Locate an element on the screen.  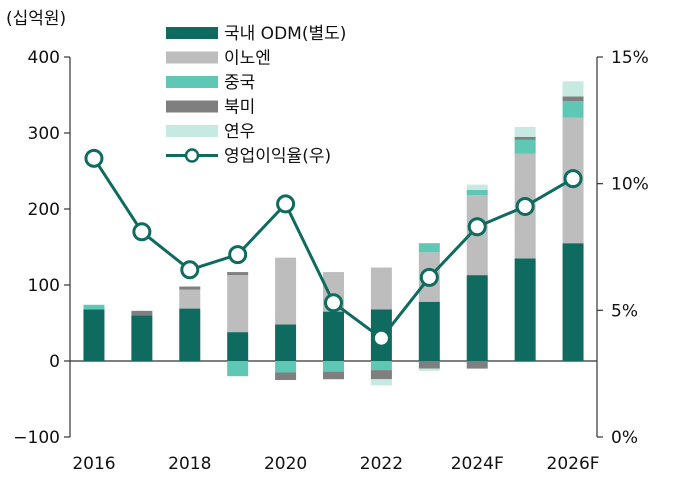
x-tick-label: 2018 is located at coordinates (189, 464).